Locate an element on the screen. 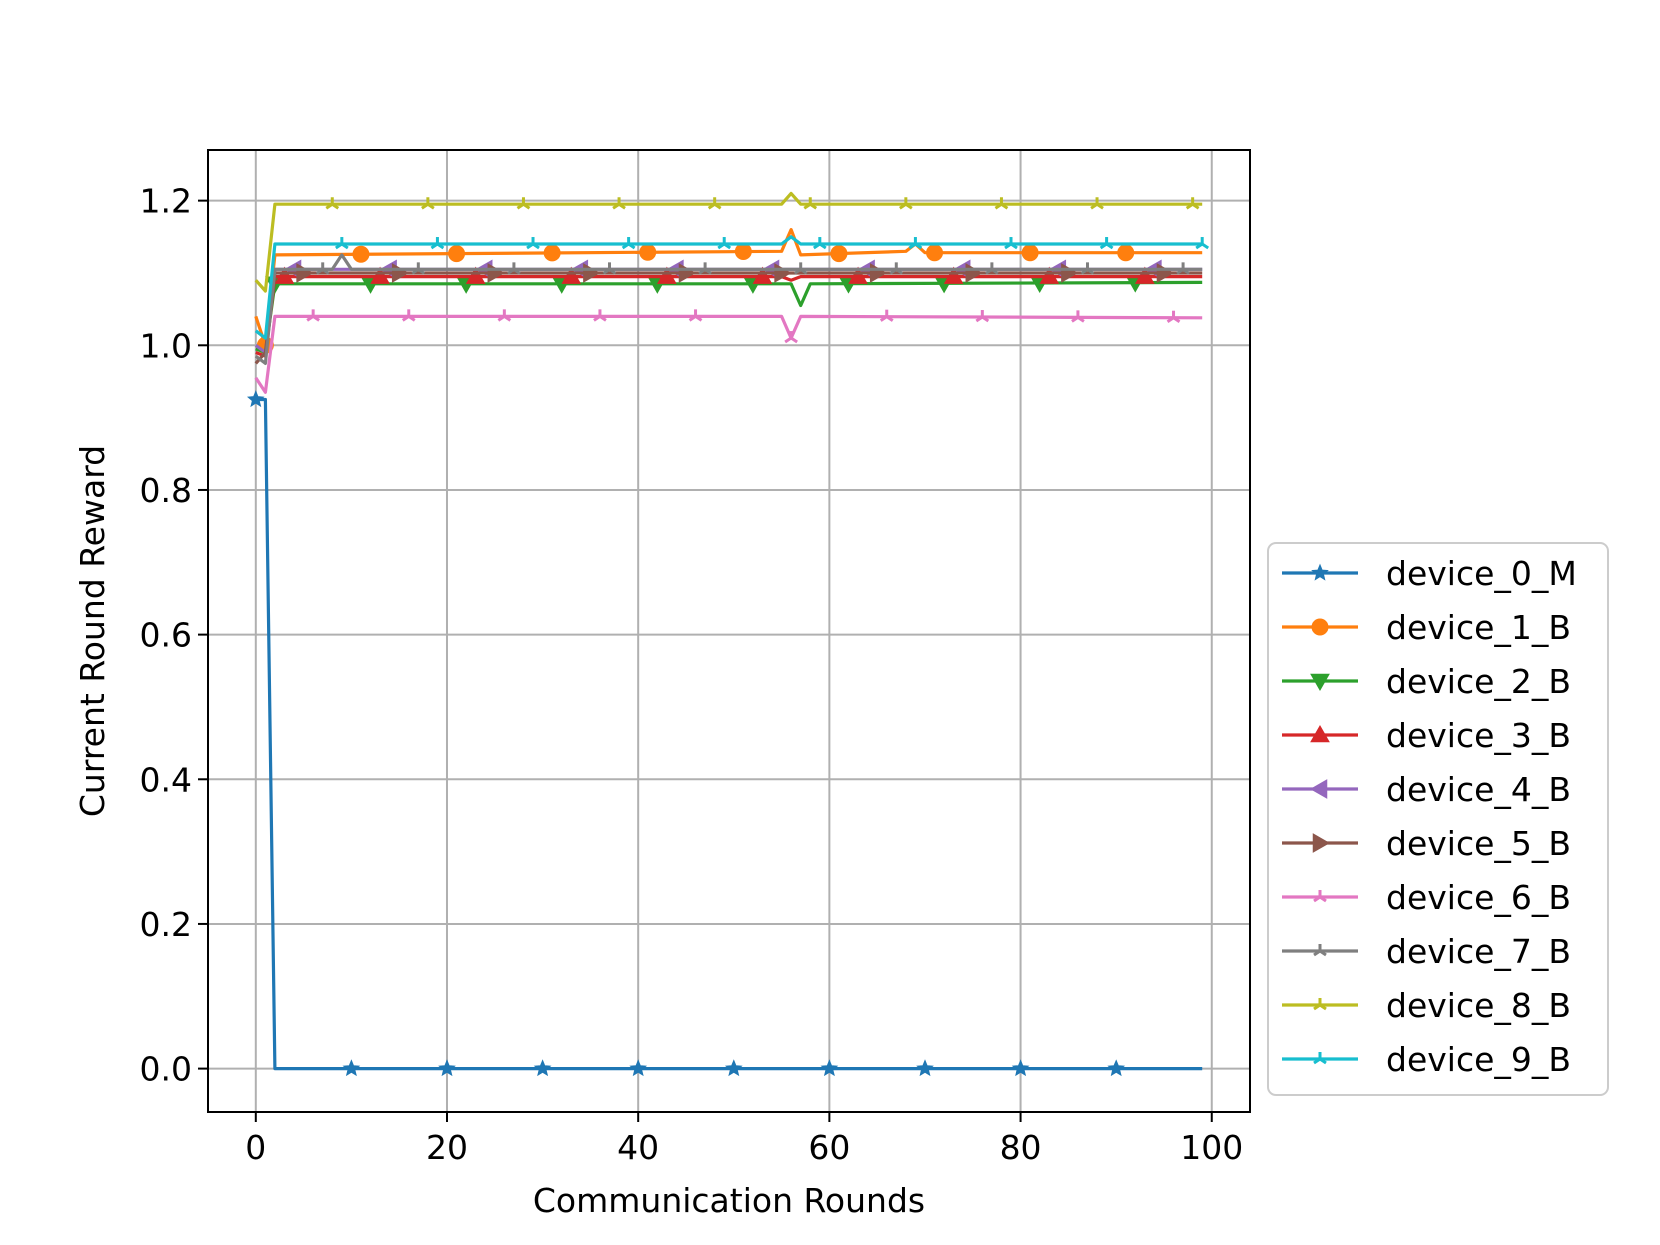 This screenshot has height=1245, width=1660. legend-item: device_4_B is located at coordinates (1426, 789).